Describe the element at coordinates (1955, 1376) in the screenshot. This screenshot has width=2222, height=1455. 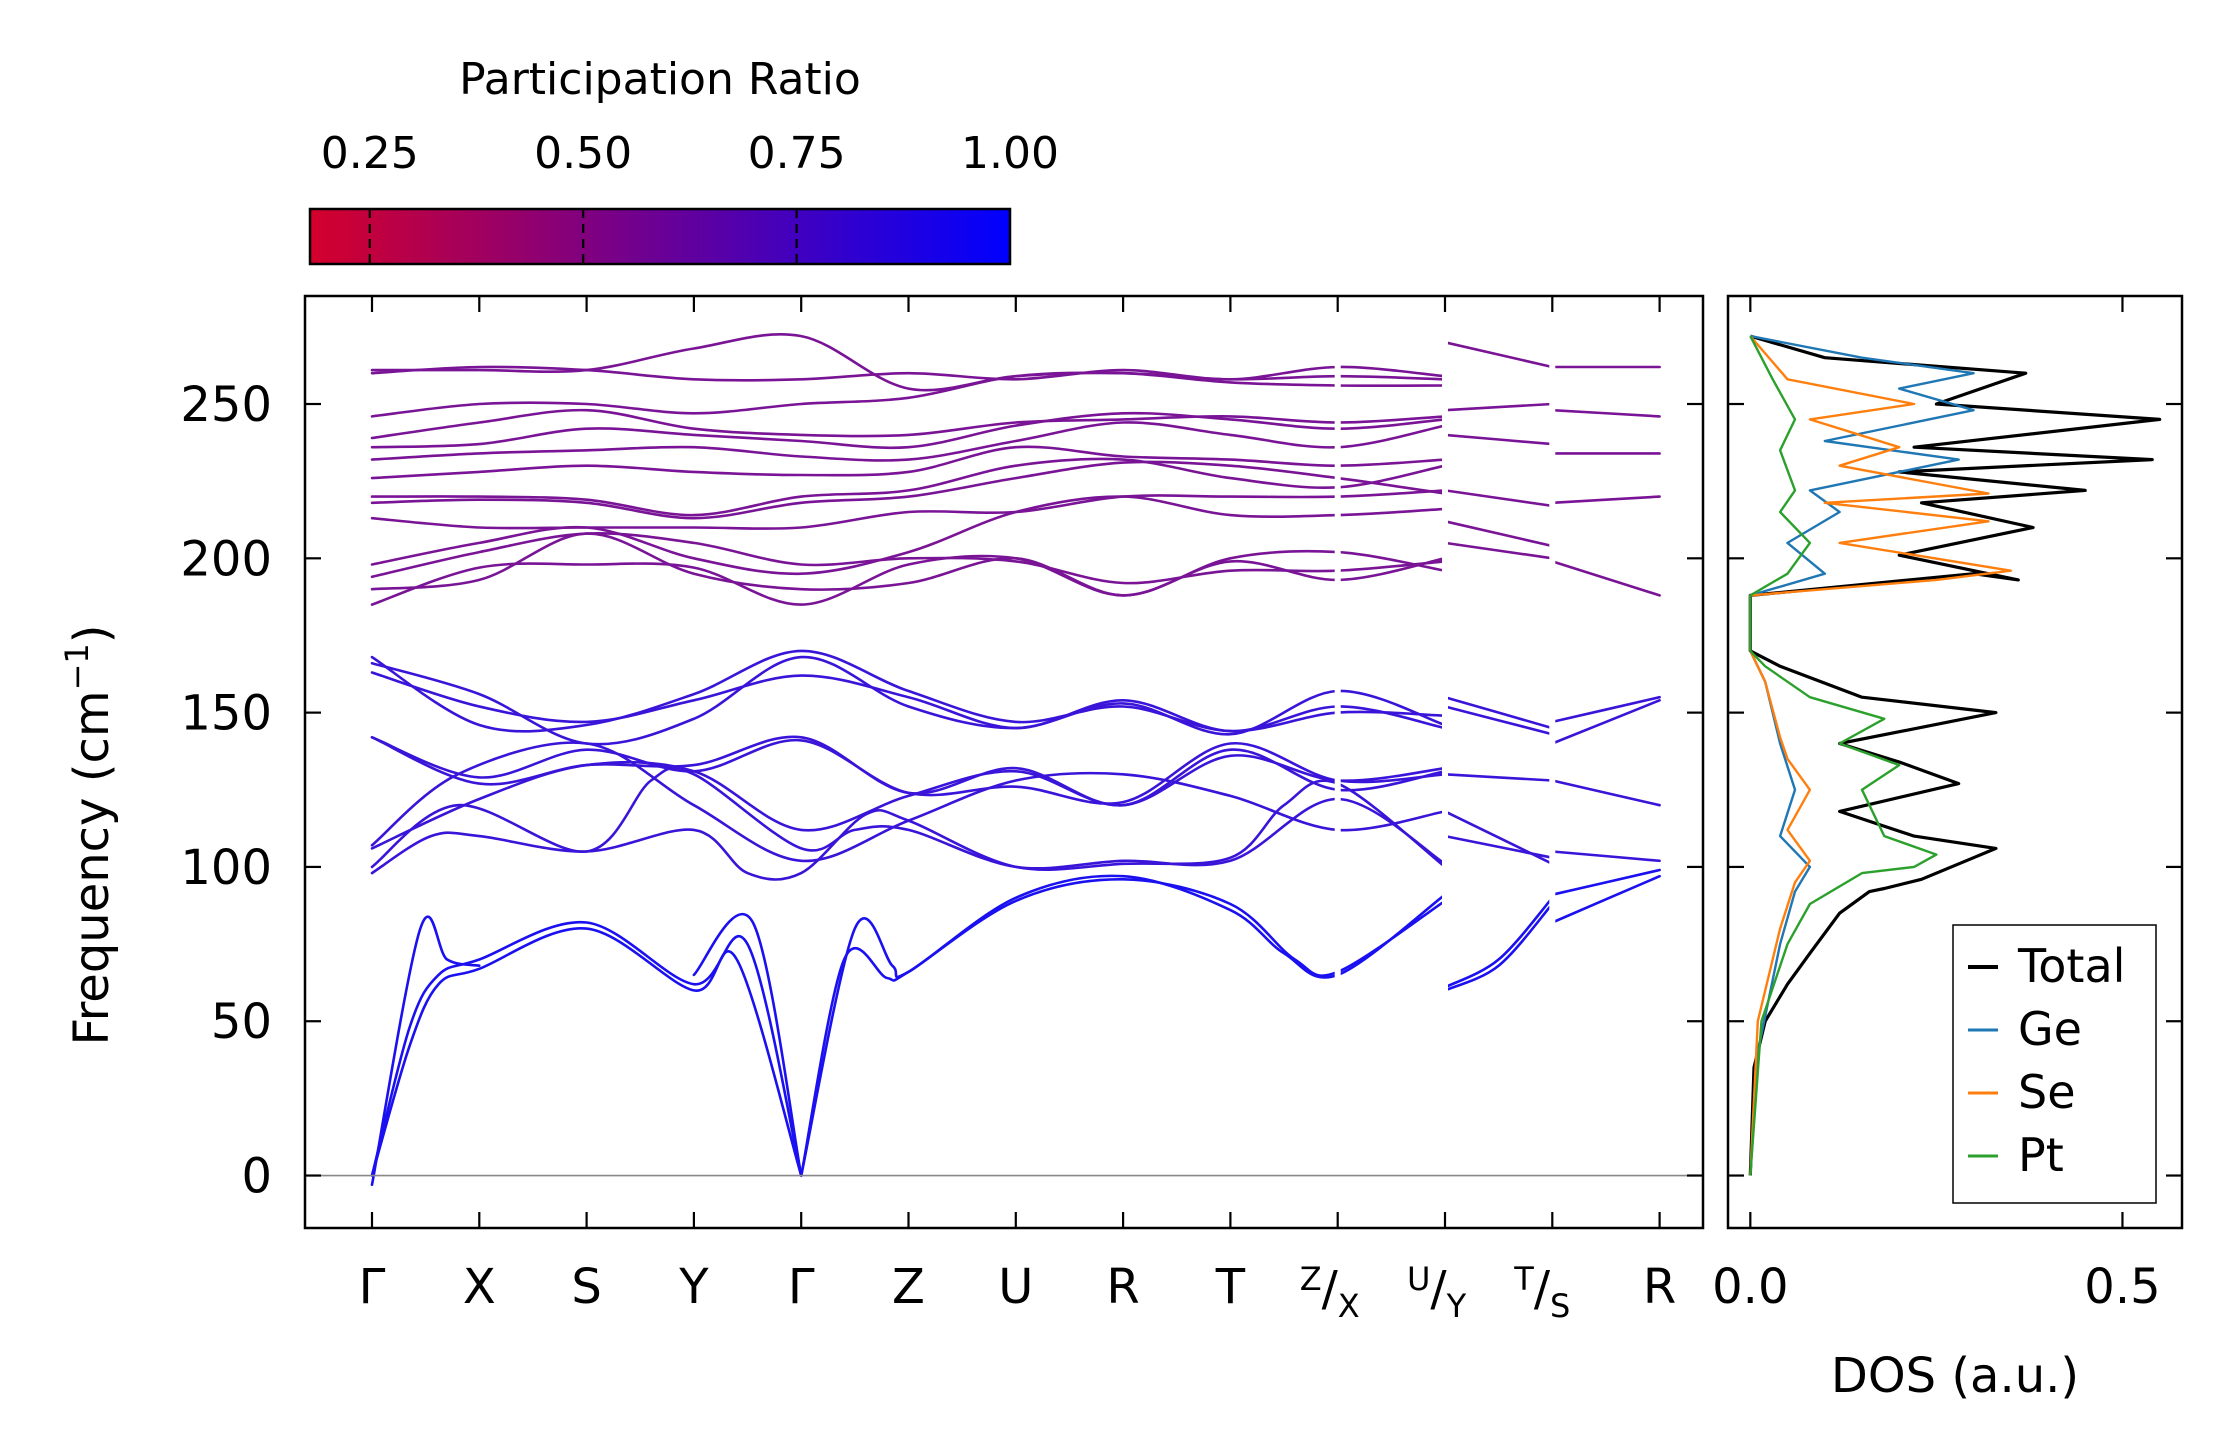
I see `dos-axis-label: DOS (a.u.)` at that location.